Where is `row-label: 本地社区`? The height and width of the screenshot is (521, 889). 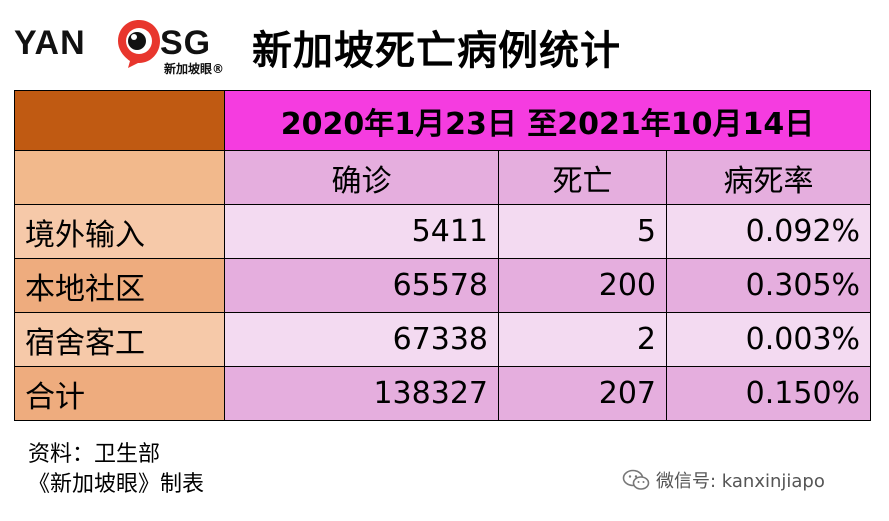 row-label: 本地社区 is located at coordinates (119, 285).